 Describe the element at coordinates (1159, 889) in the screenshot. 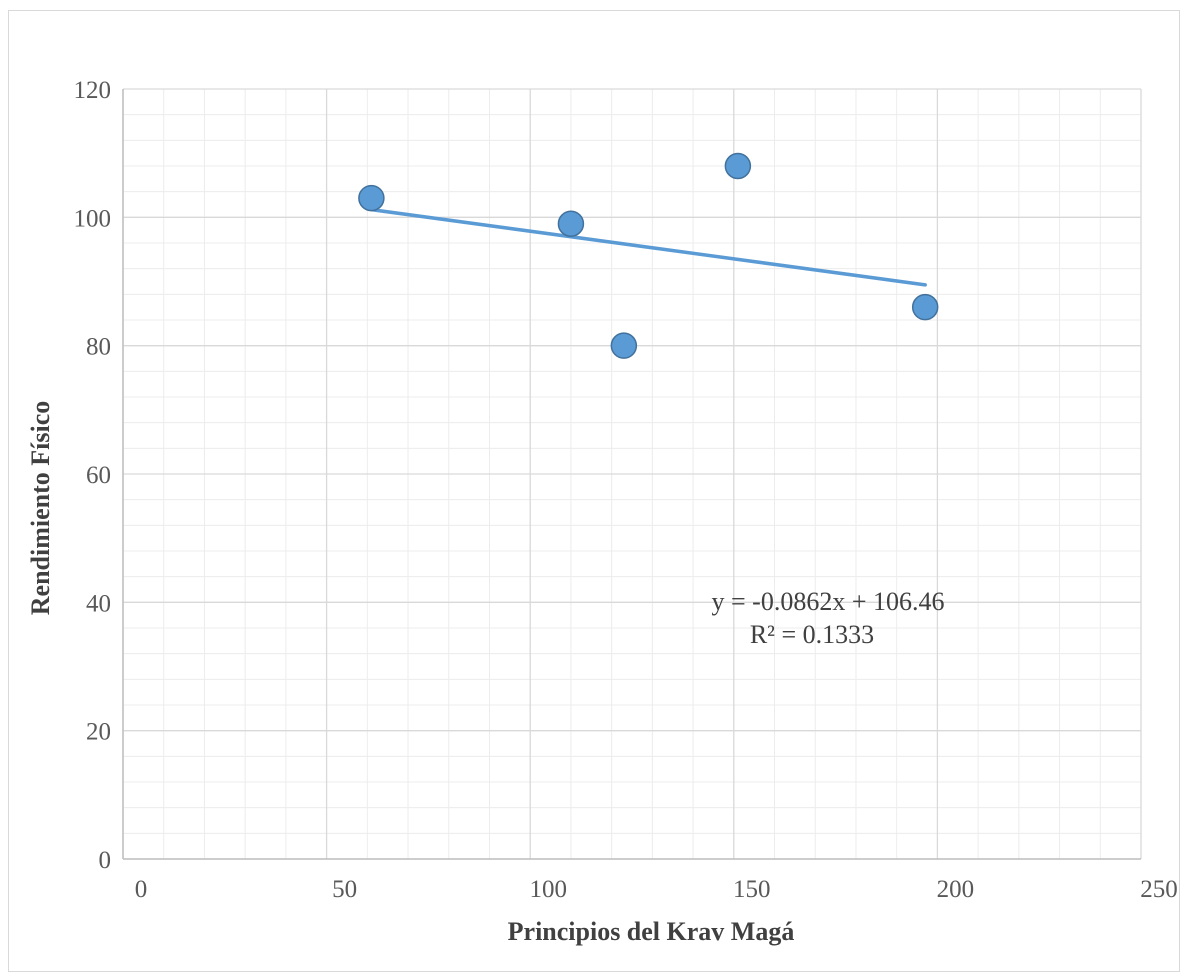

I see `x-tick-label: 250` at that location.